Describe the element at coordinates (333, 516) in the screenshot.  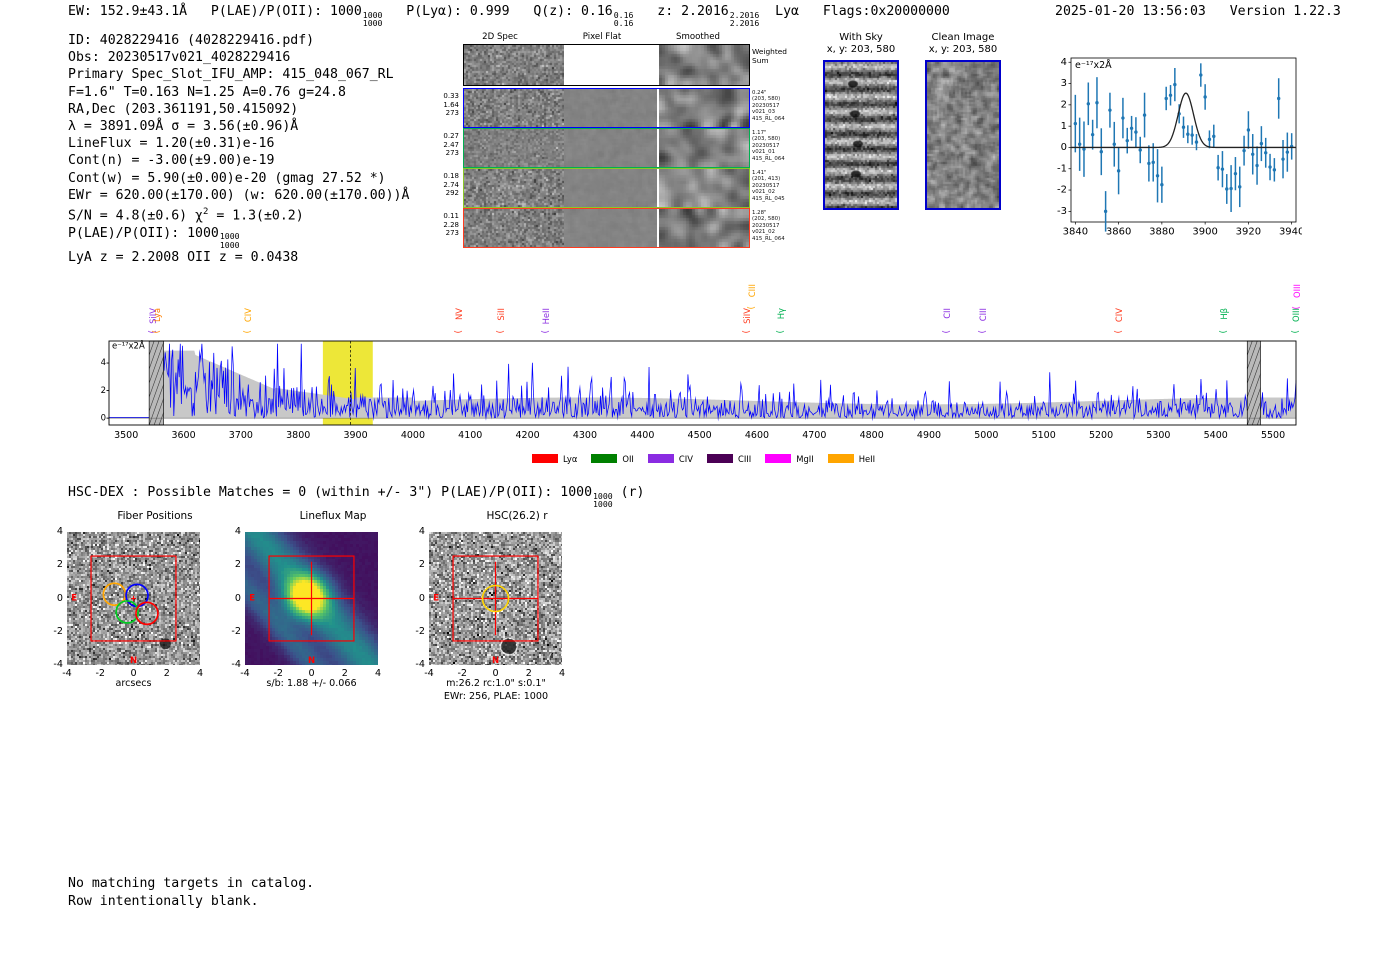
I see `lineflux-map-title: Lineflux Map` at that location.